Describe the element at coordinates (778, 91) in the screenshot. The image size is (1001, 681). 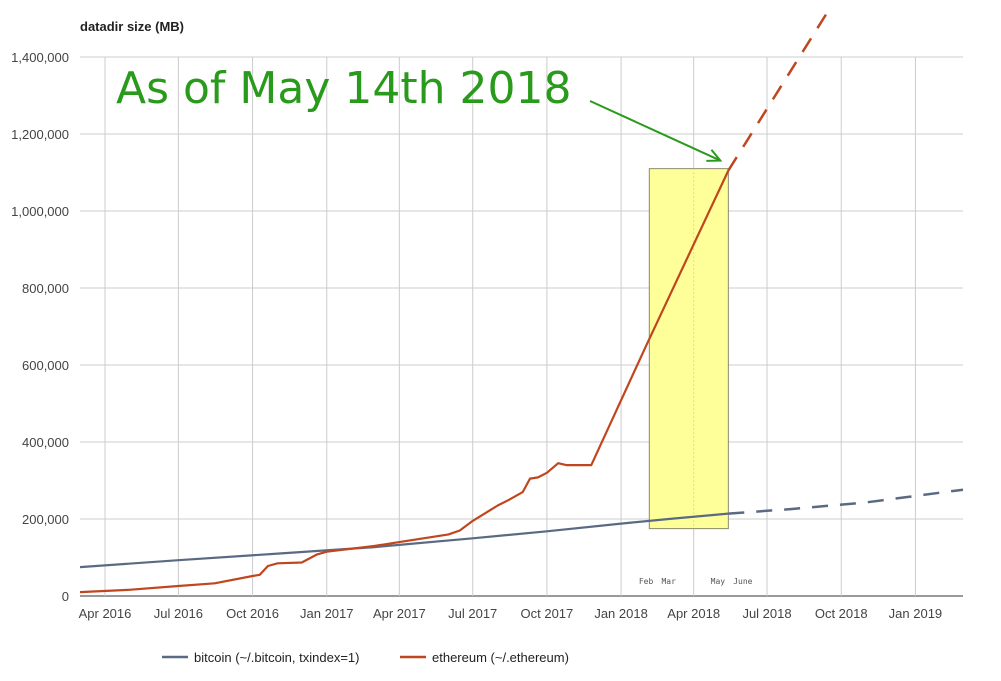
I see `series-projection-ethereum` at that location.